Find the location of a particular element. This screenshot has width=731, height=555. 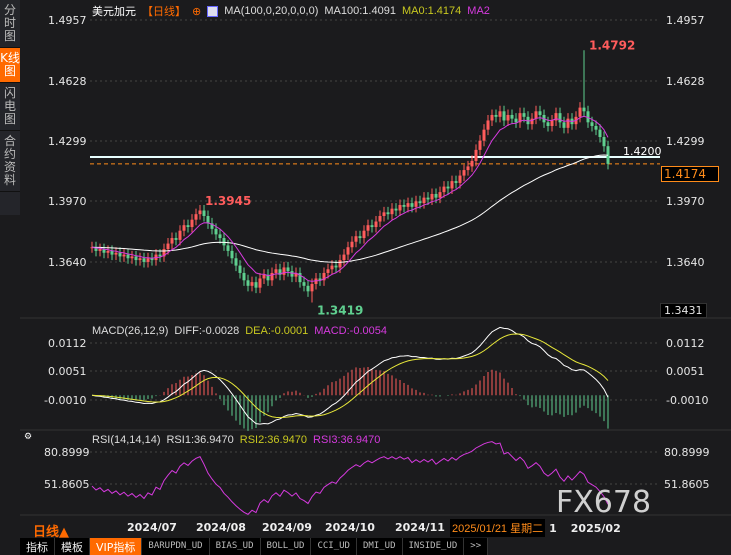

tab-indicator: 指标 is located at coordinates (37, 546).